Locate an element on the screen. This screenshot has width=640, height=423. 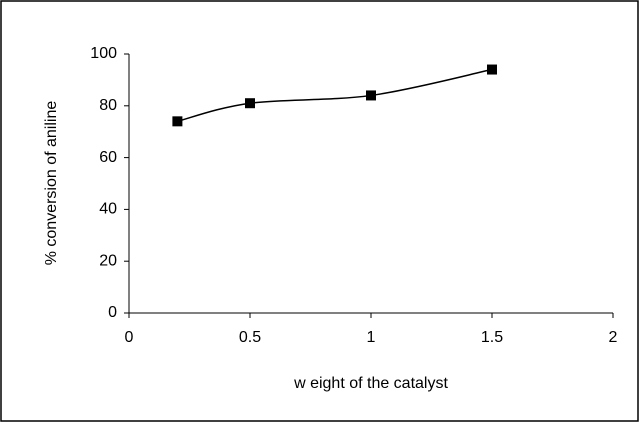
y-tick-label: 40 is located at coordinates (108, 209).